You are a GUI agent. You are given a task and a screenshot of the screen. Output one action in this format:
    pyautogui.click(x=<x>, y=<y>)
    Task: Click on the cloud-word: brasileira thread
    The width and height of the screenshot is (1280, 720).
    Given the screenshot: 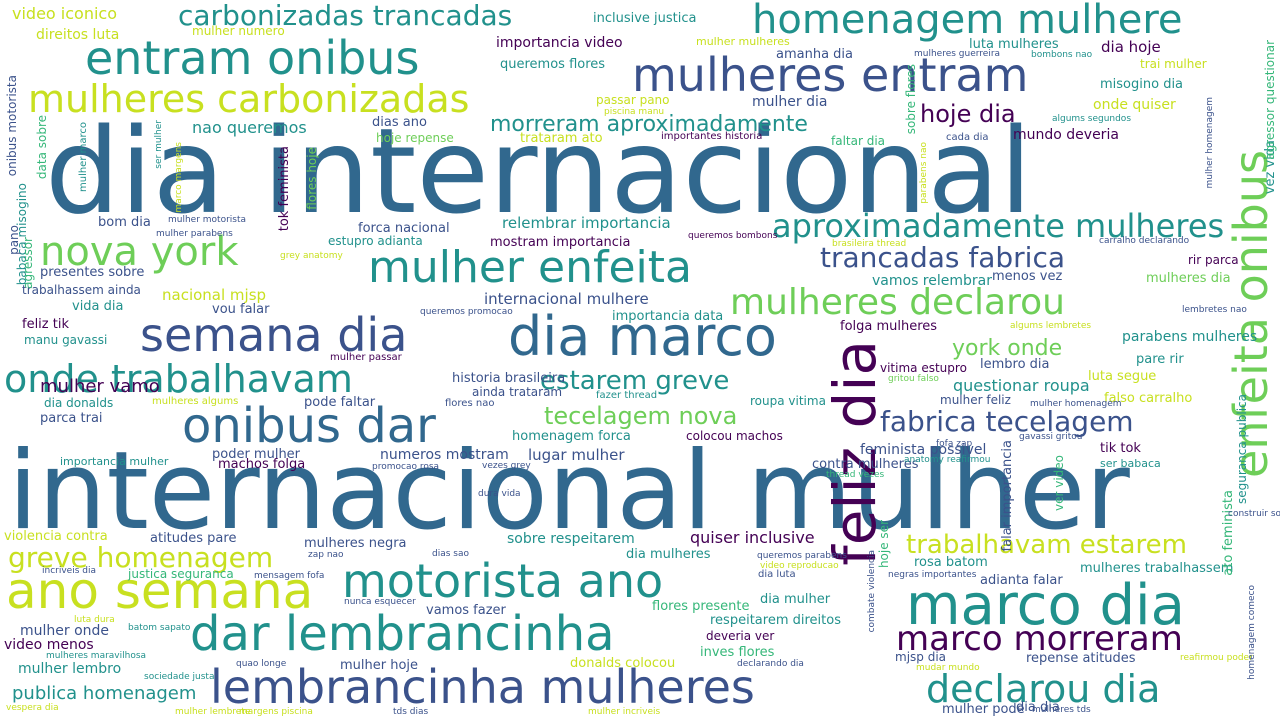 What is the action you would take?
    pyautogui.click(x=869, y=244)
    